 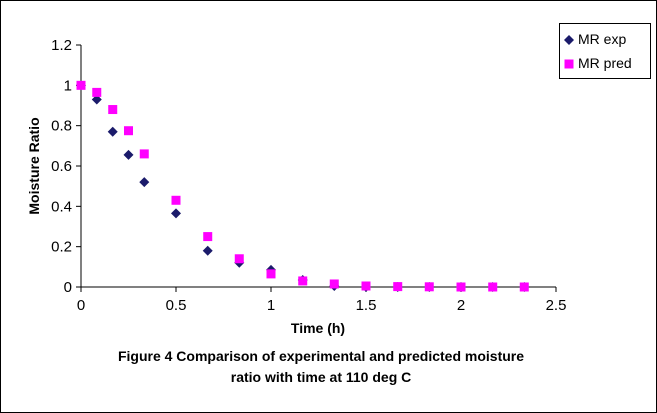 I want to click on y-tick-label: 0, so click(x=68, y=287).